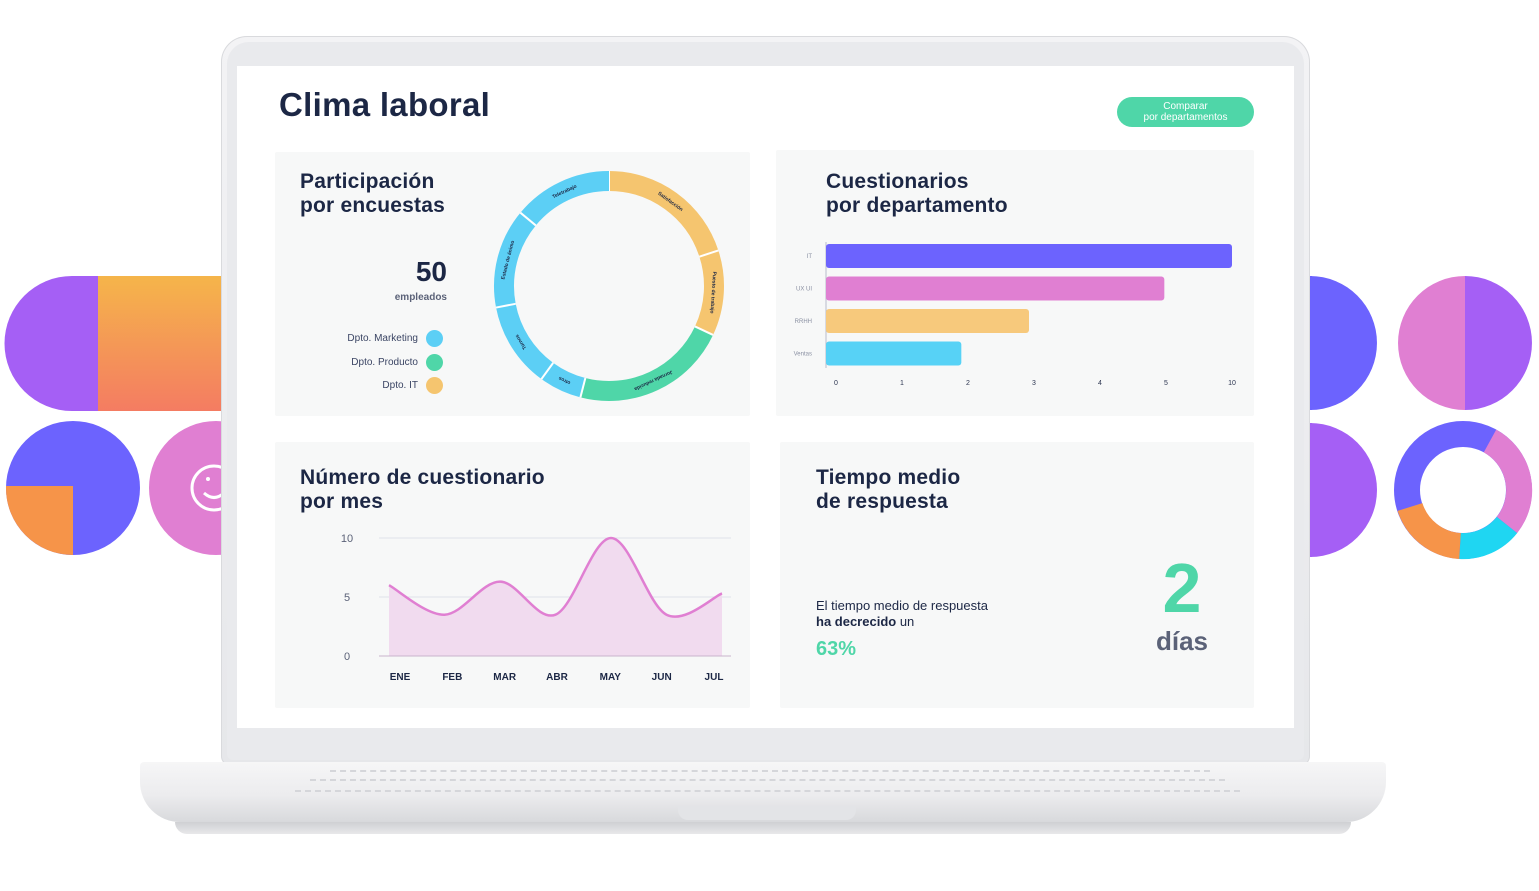 The image size is (1539, 891). I want to click on laptop-base-bottom, so click(763, 828).